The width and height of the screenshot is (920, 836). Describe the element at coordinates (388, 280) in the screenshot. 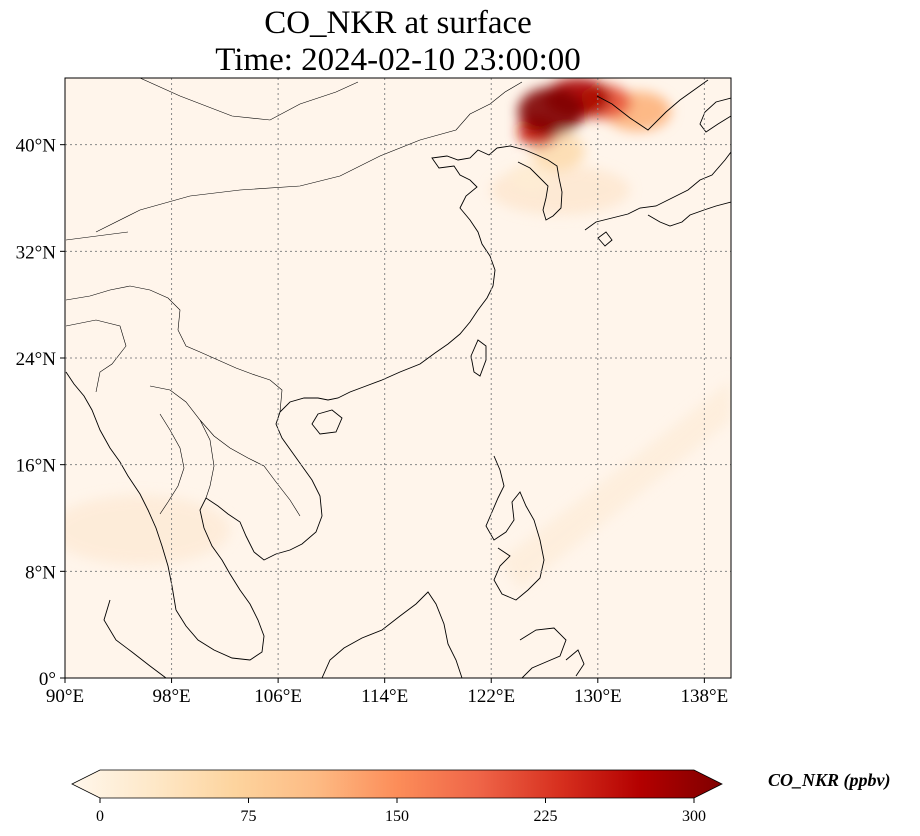

I see `china-coastline` at that location.